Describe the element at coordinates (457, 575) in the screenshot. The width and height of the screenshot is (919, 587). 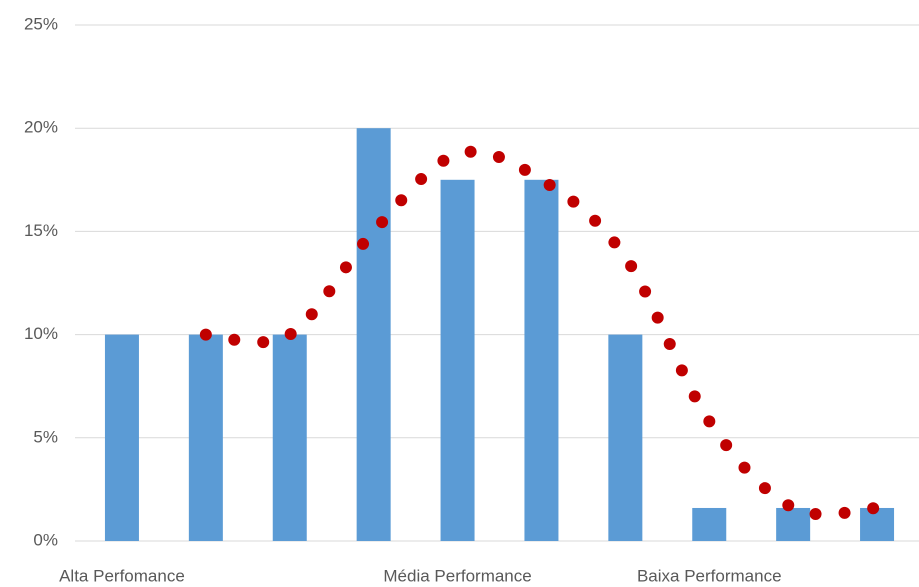
I see `x-tick-label: Média Performance` at that location.